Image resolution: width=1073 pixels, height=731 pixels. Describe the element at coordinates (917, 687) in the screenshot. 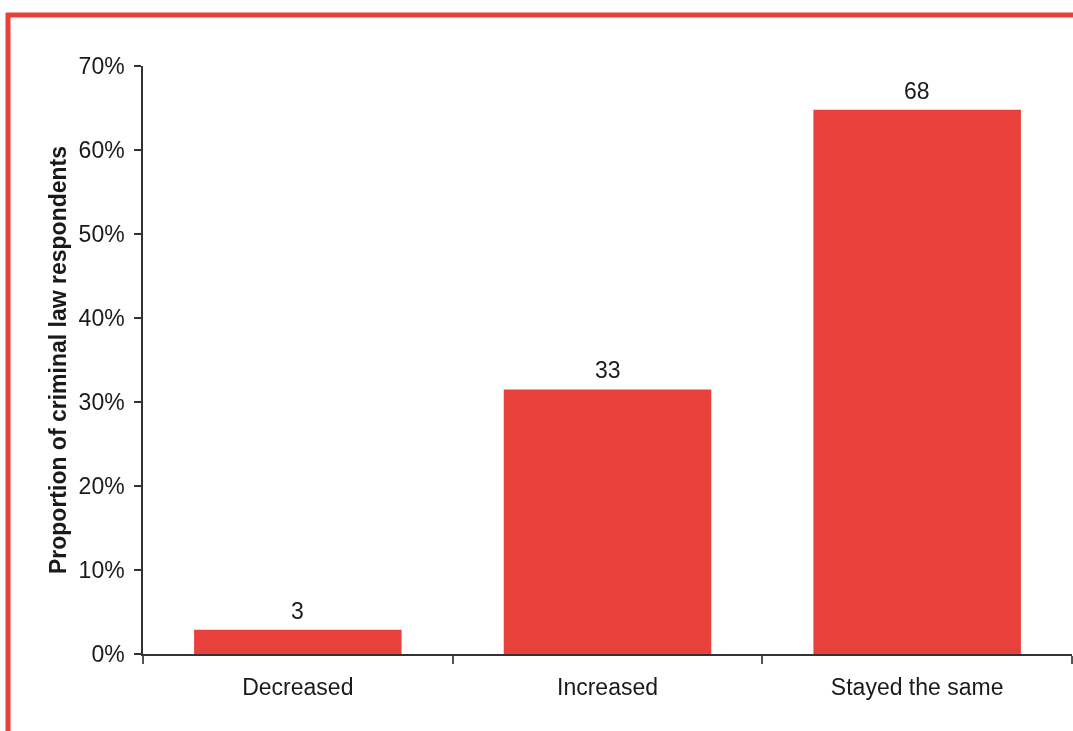

I see `x-tick-label: Stayed the same` at that location.